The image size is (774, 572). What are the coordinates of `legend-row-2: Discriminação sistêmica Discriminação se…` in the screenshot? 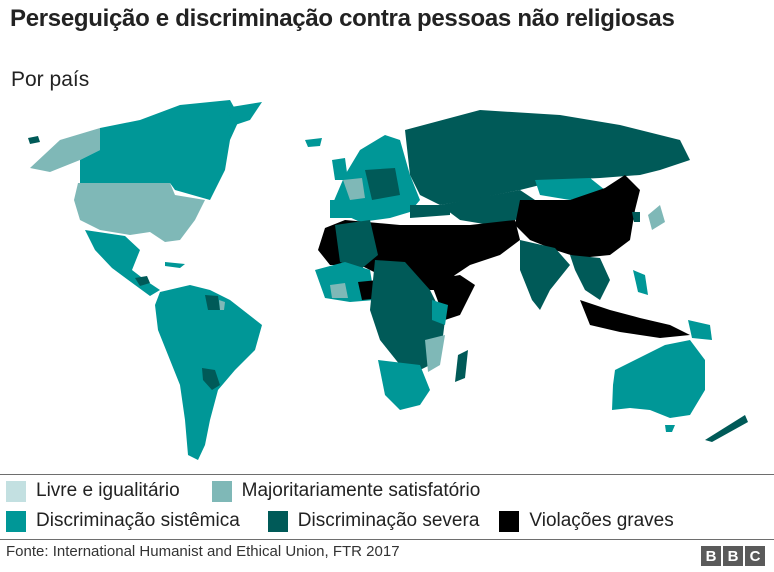 It's located at (350, 521).